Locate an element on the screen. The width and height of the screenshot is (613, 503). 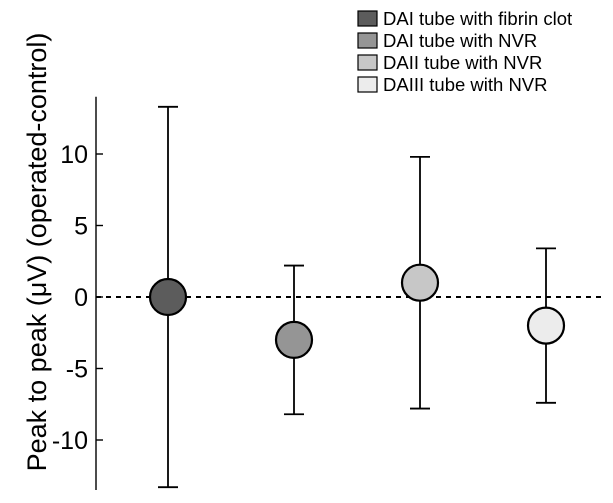
legend-label: DAI tube with fibrin clot is located at coordinates (477, 18).